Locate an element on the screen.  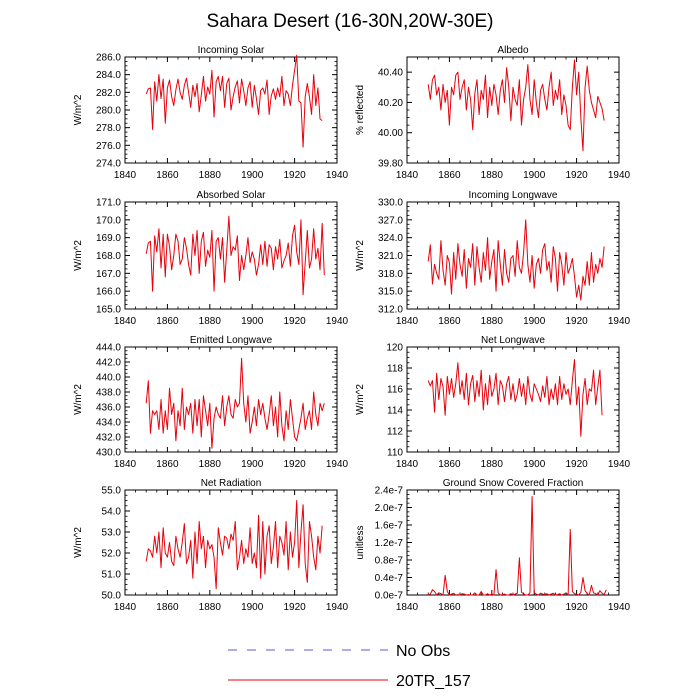
y-tick-label: 327.0 is located at coordinates (390, 220).